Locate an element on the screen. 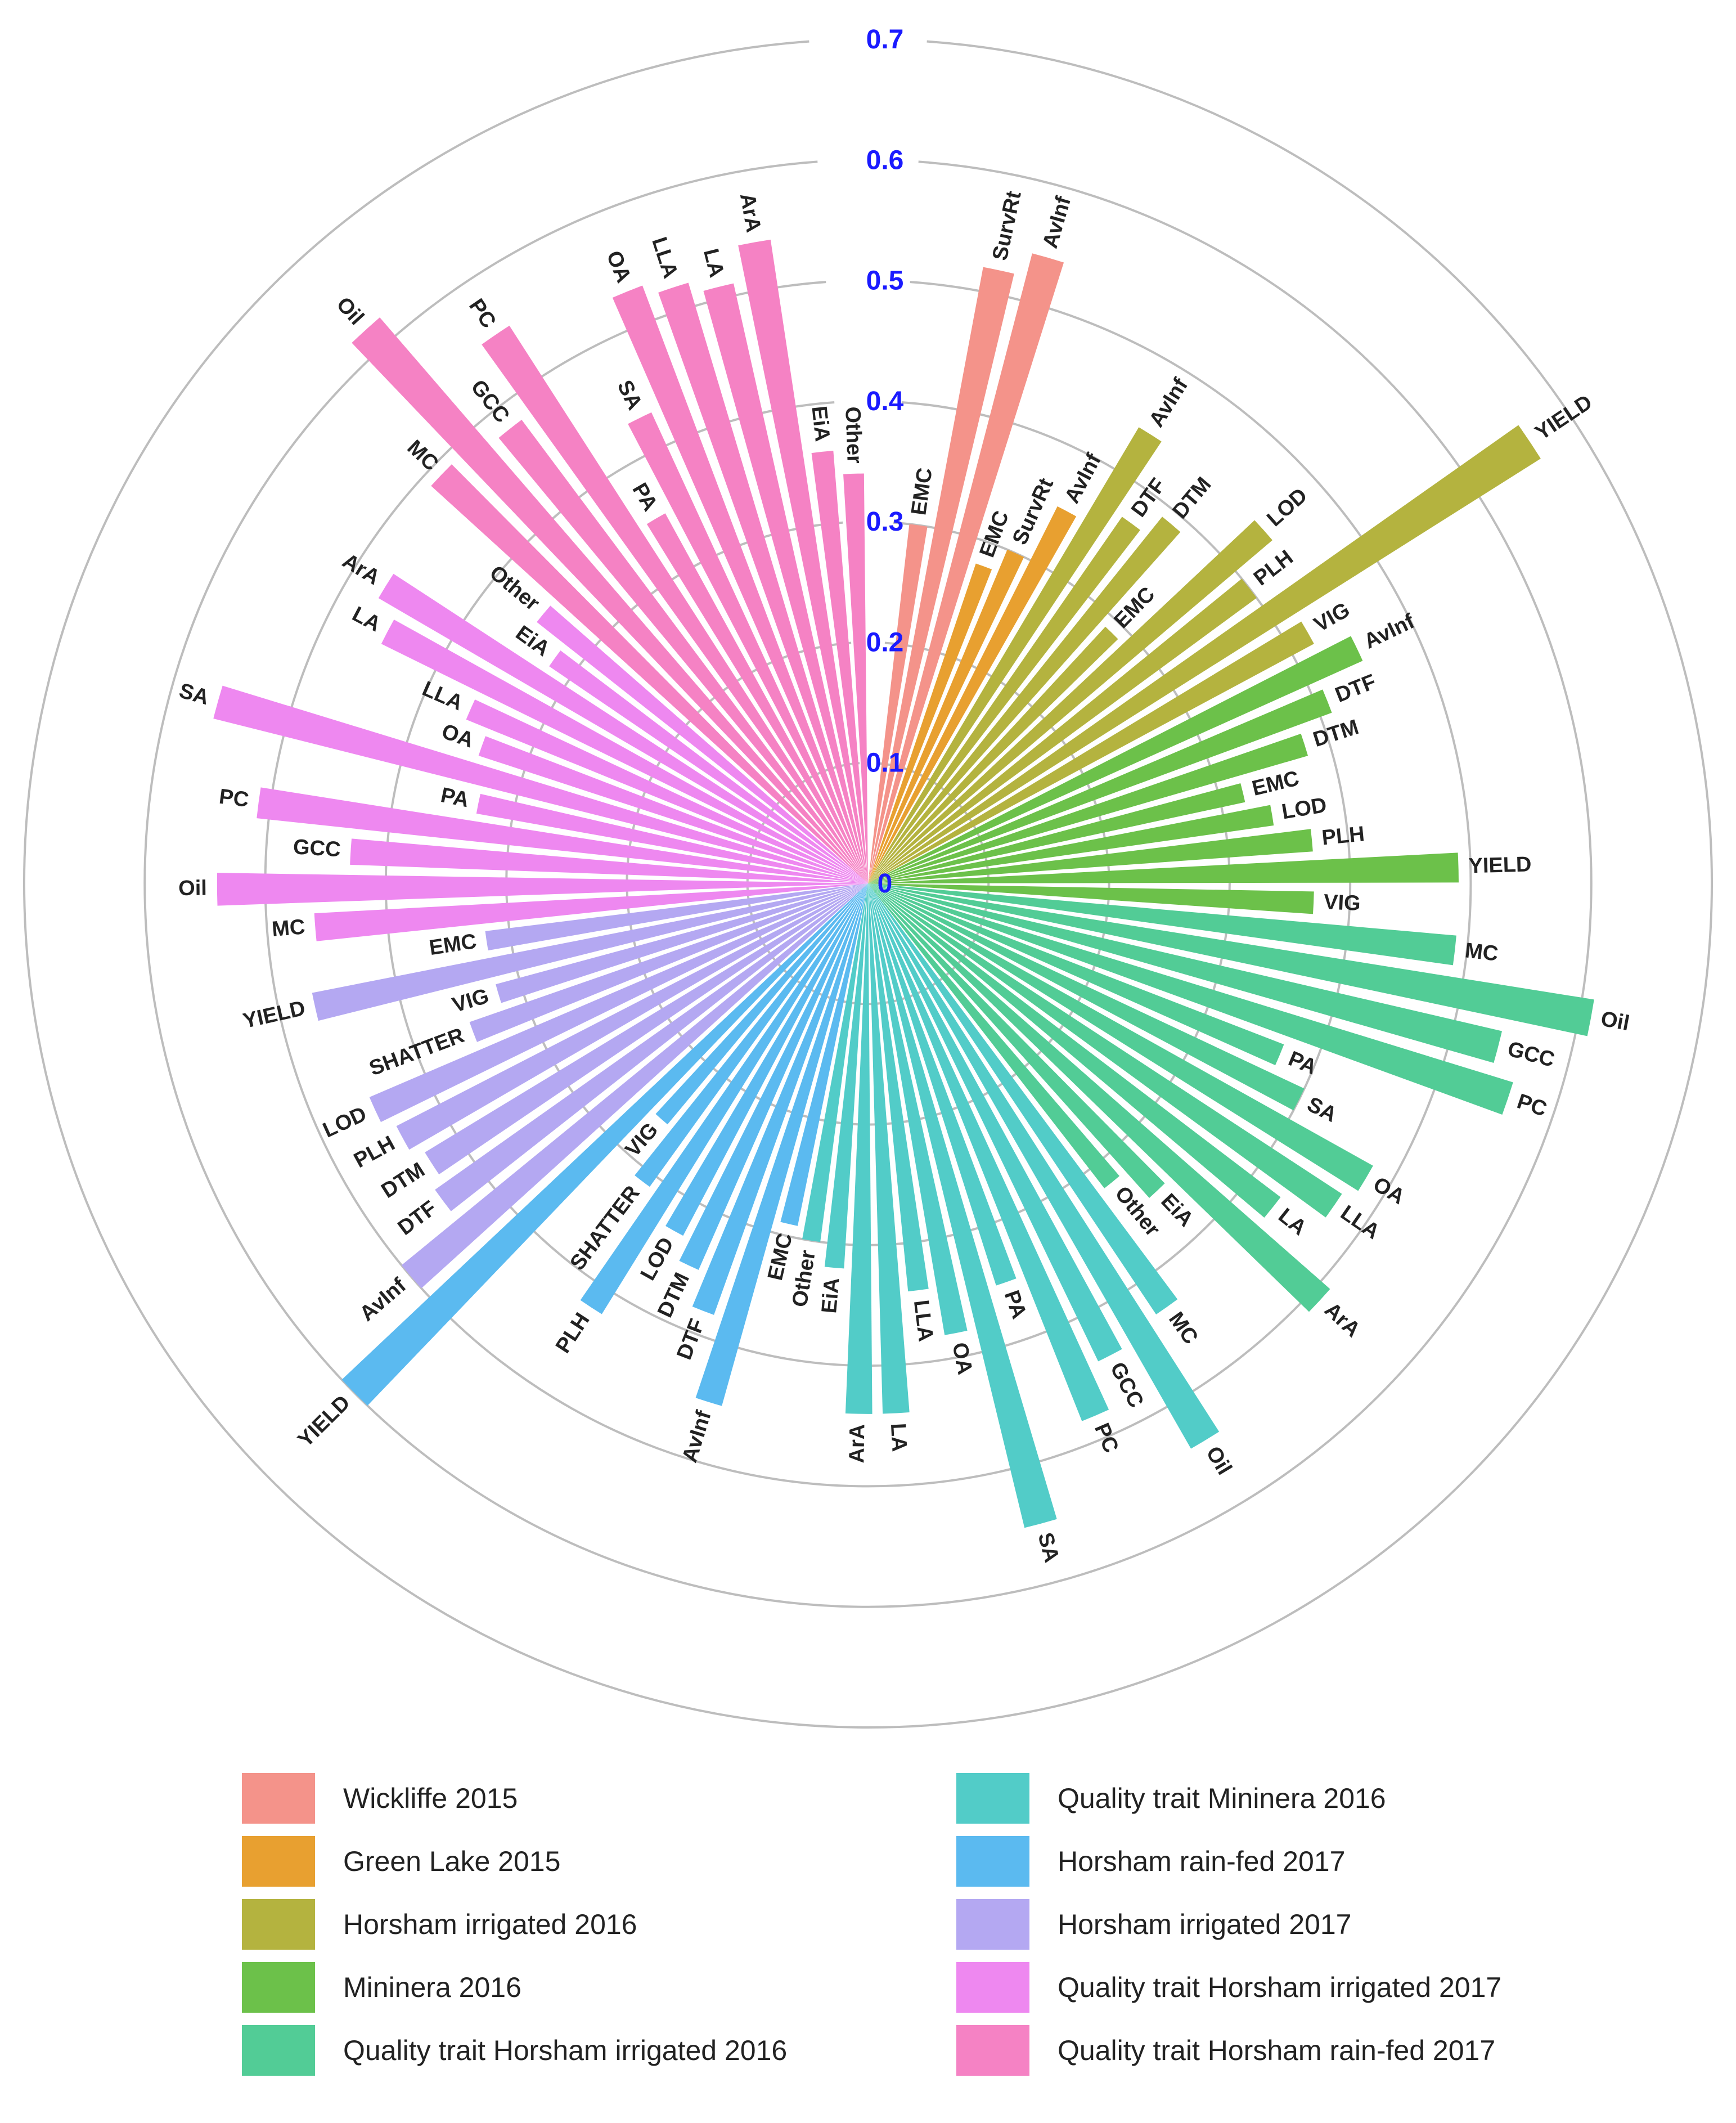 The image size is (1736, 2123). bar-label: EMC is located at coordinates (922, 491).